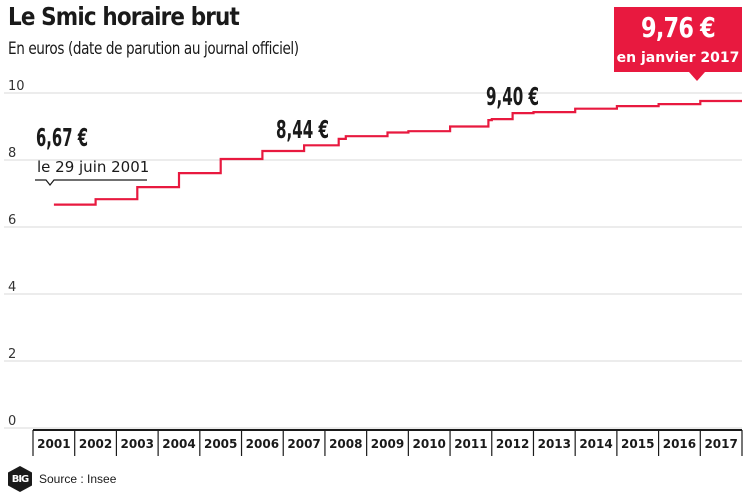 The image size is (750, 500). What do you see at coordinates (95, 444) in the screenshot?
I see `x-tick-label: 2002` at bounding box center [95, 444].